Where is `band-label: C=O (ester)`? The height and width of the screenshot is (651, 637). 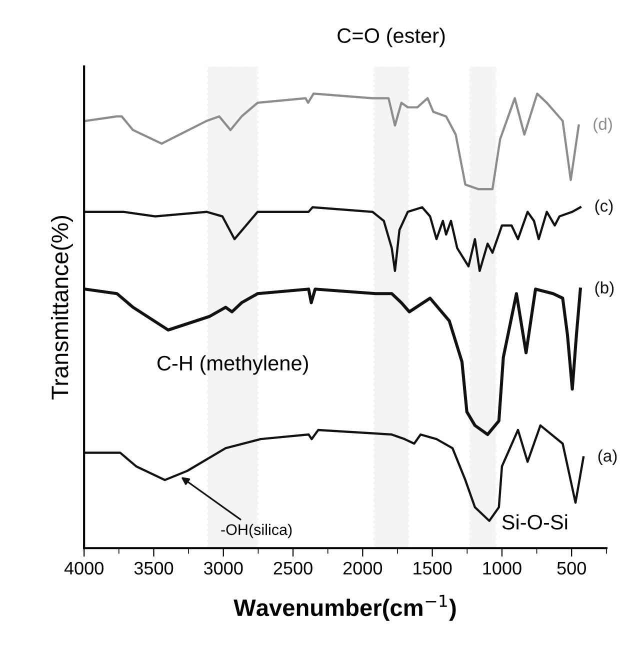 band-label: C=O (ester) is located at coordinates (391, 38).